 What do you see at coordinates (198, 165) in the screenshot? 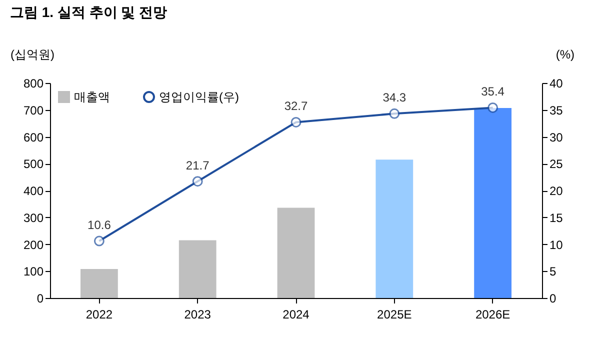
I see `data-label: 21.7` at bounding box center [198, 165].